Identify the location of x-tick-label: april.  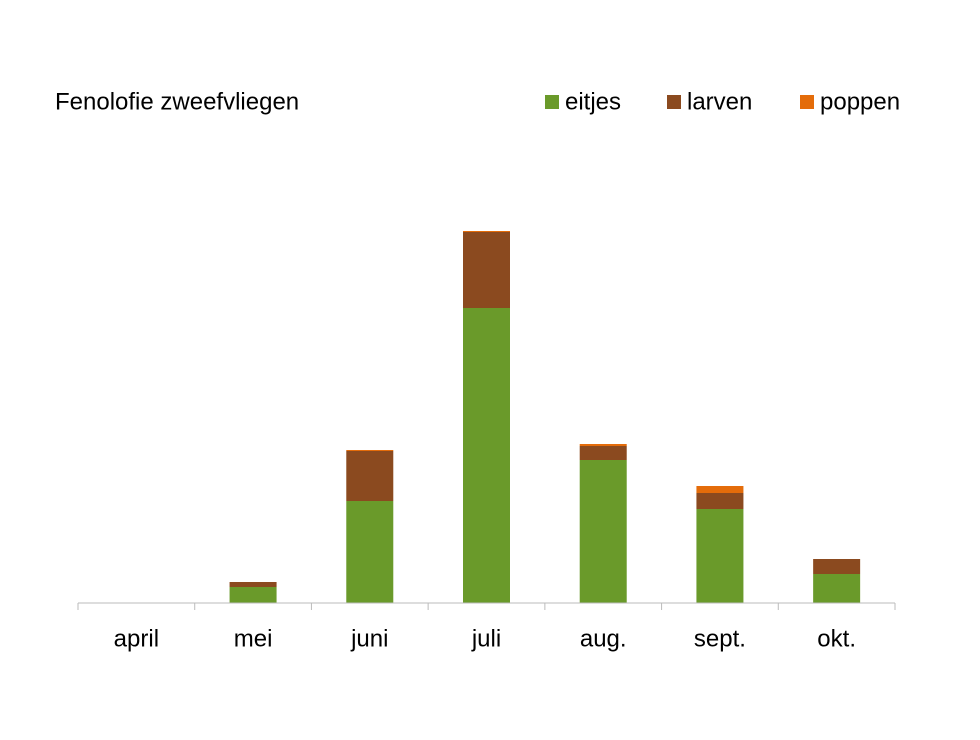
(136, 638).